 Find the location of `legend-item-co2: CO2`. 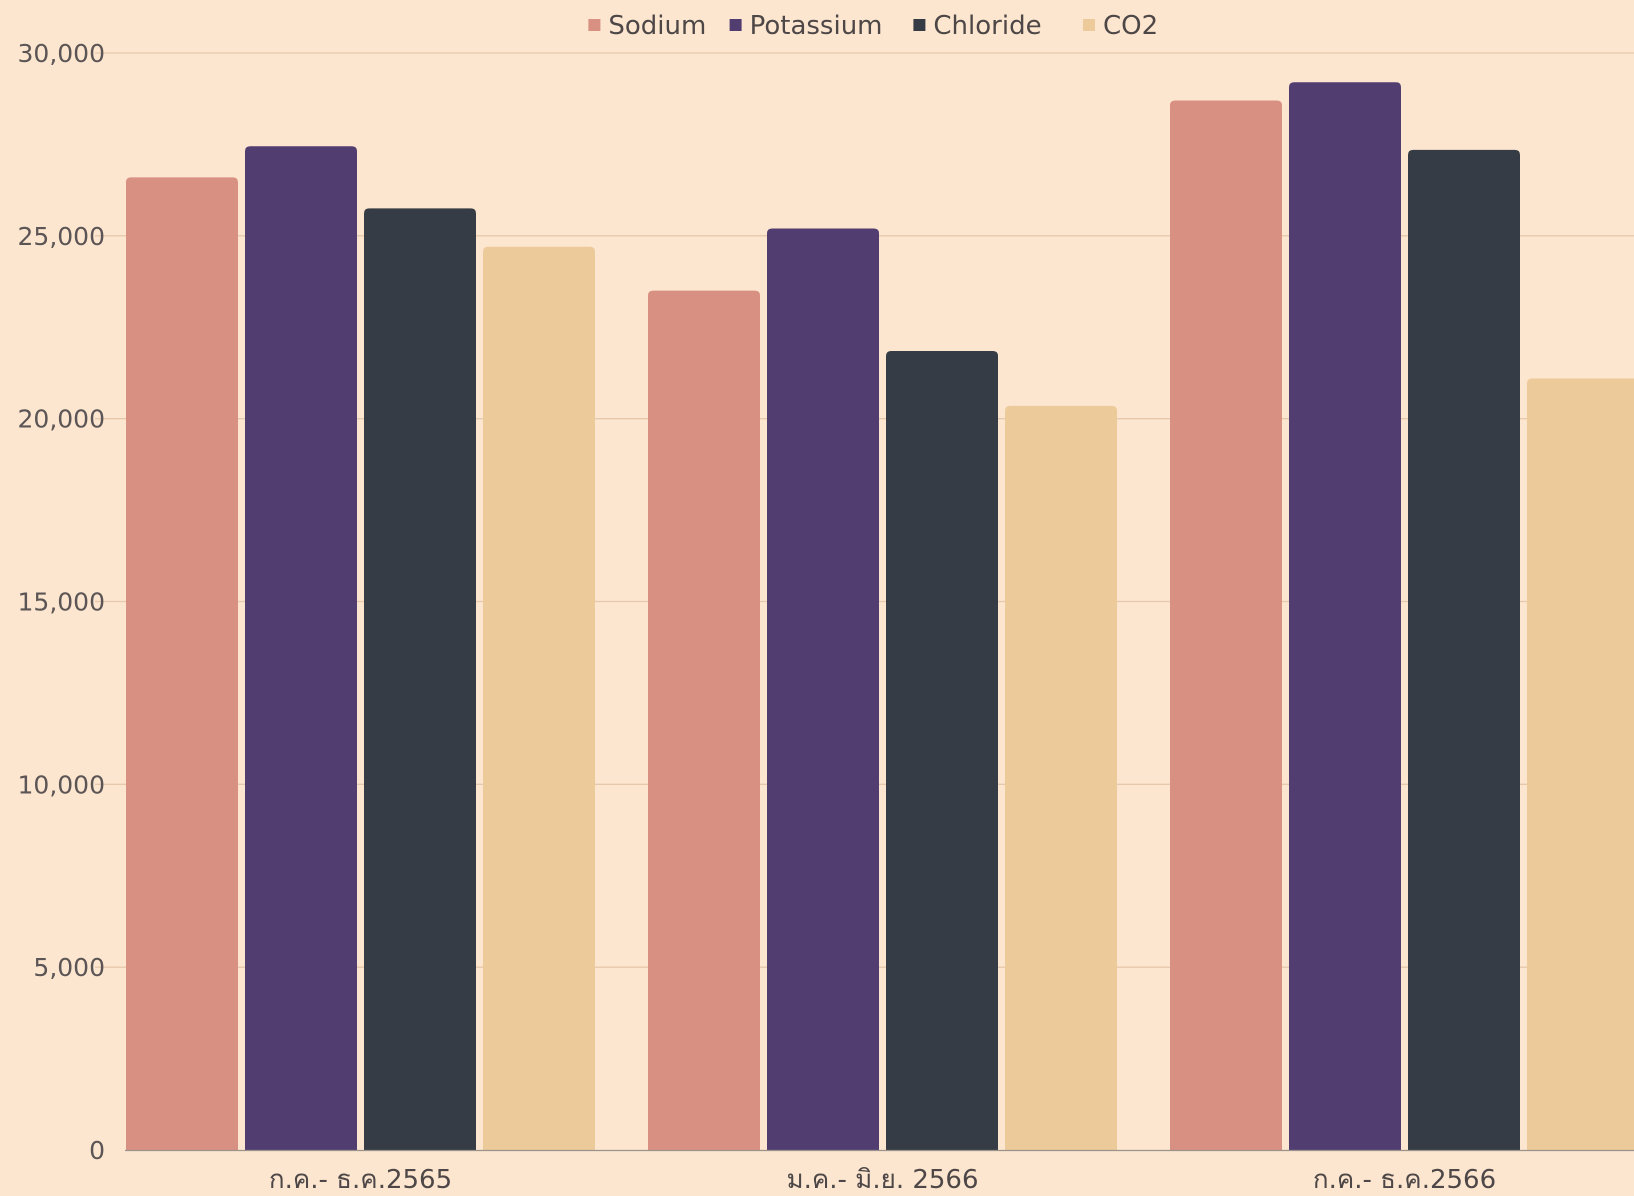

legend-item-co2: CO2 is located at coordinates (1120, 26).